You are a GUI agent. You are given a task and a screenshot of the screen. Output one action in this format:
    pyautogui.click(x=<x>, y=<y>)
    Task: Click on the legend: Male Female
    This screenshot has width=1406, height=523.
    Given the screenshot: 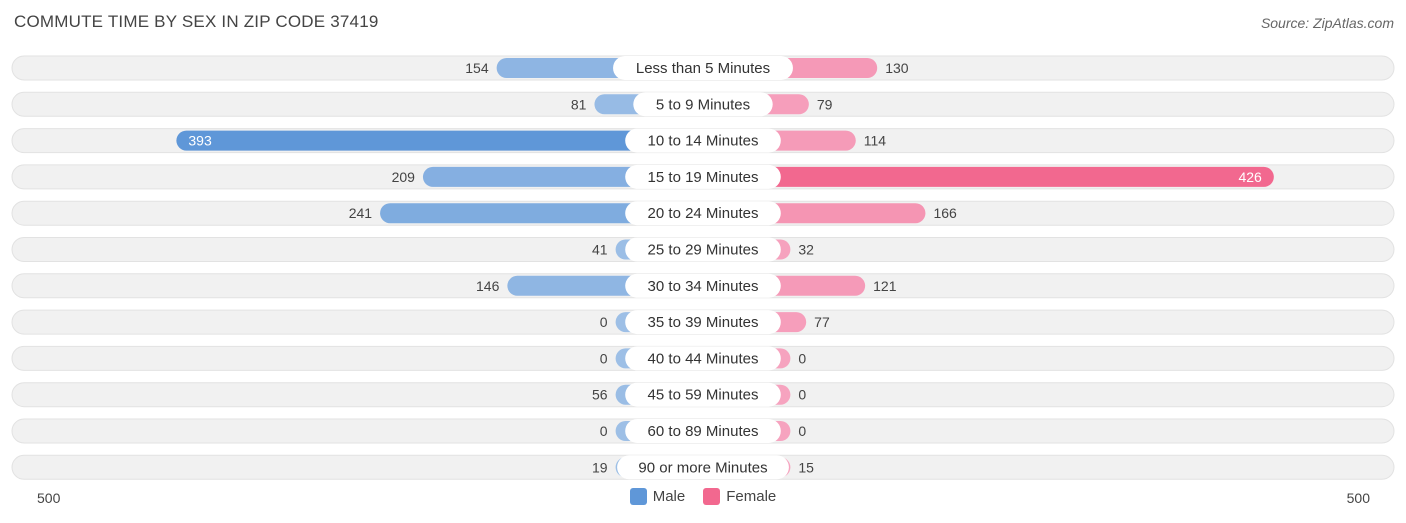 What is the action you would take?
    pyautogui.click(x=703, y=496)
    